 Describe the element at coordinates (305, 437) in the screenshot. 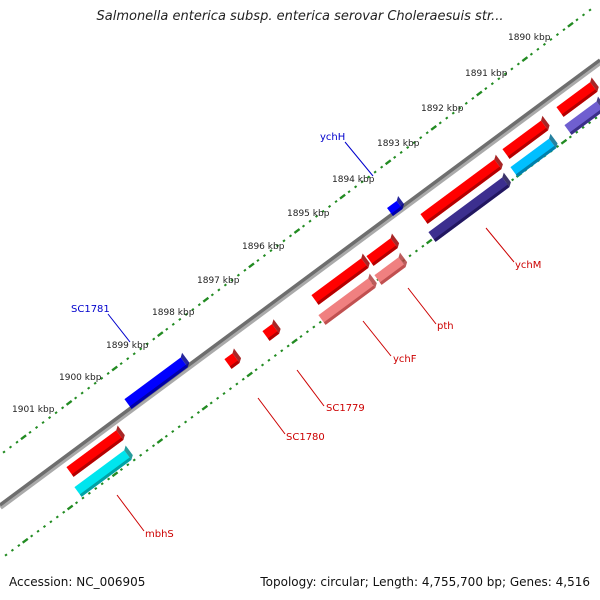

I see `gene-label-SC1780: SC1780` at that location.